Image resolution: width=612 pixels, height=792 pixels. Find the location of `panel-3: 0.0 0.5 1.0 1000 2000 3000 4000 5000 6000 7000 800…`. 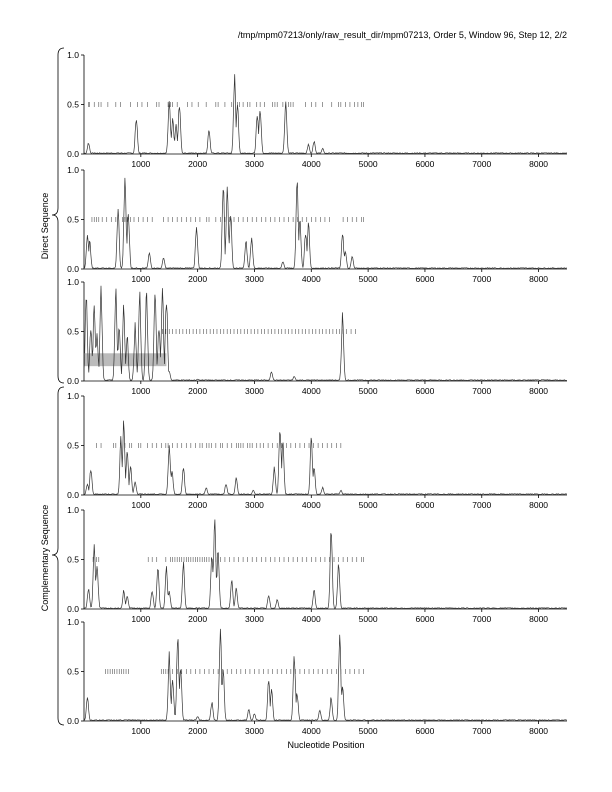

panel-3: 0.0 0.5 1.0 1000 2000 3000 4000 5000 6000 7000 800… is located at coordinates (317, 336).